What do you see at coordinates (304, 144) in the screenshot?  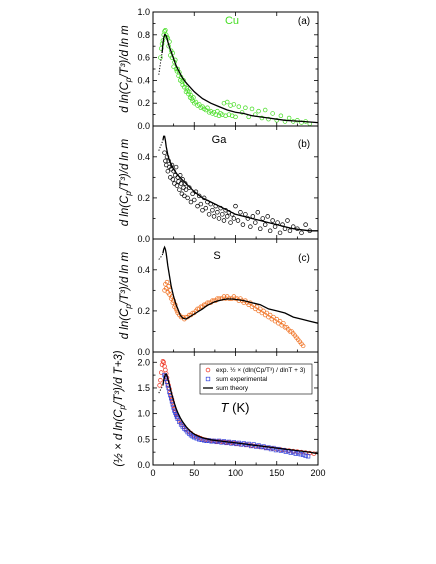 I see `panel-tag: (b)` at bounding box center [304, 144].